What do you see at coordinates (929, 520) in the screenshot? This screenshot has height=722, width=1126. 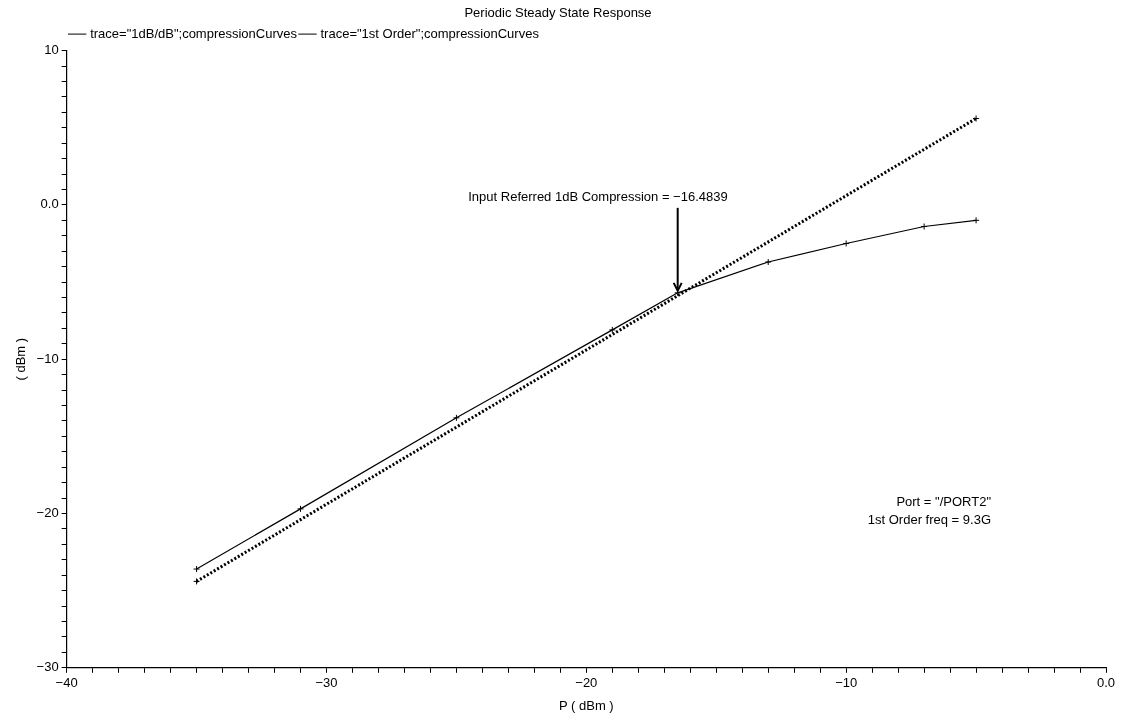 I see `annotation: 1st Order freq = 9.3G` at bounding box center [929, 520].